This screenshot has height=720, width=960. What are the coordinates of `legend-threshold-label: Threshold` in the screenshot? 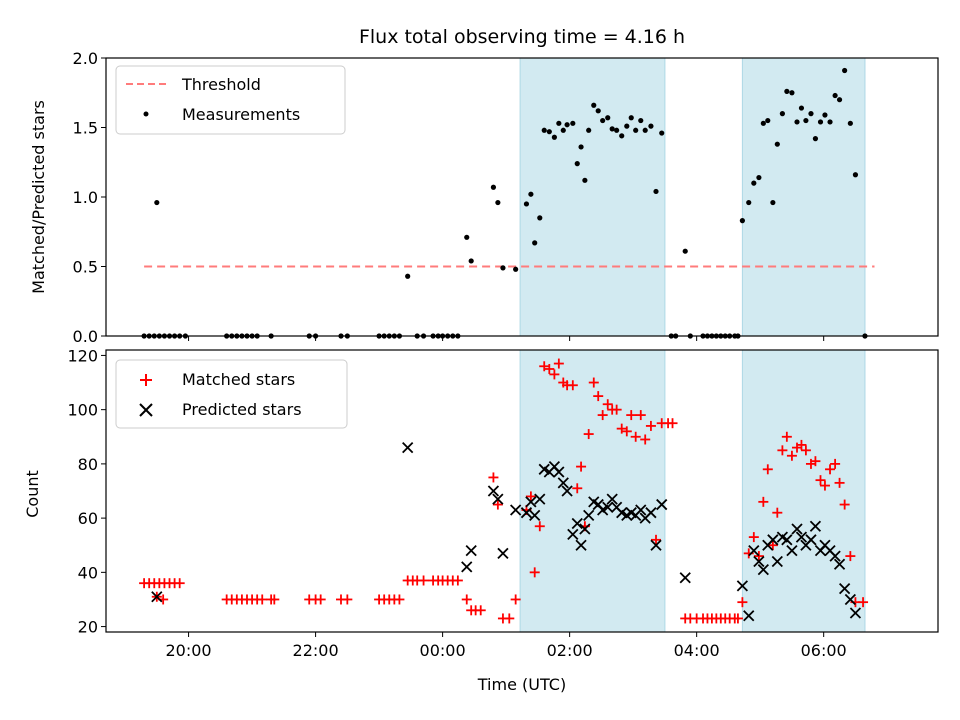 It's located at (221, 84).